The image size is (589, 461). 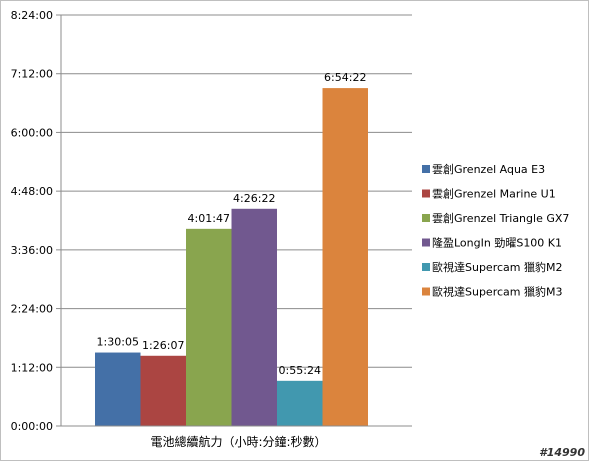 What do you see at coordinates (300, 370) in the screenshot?
I see `data-label: 0:55:24` at bounding box center [300, 370].